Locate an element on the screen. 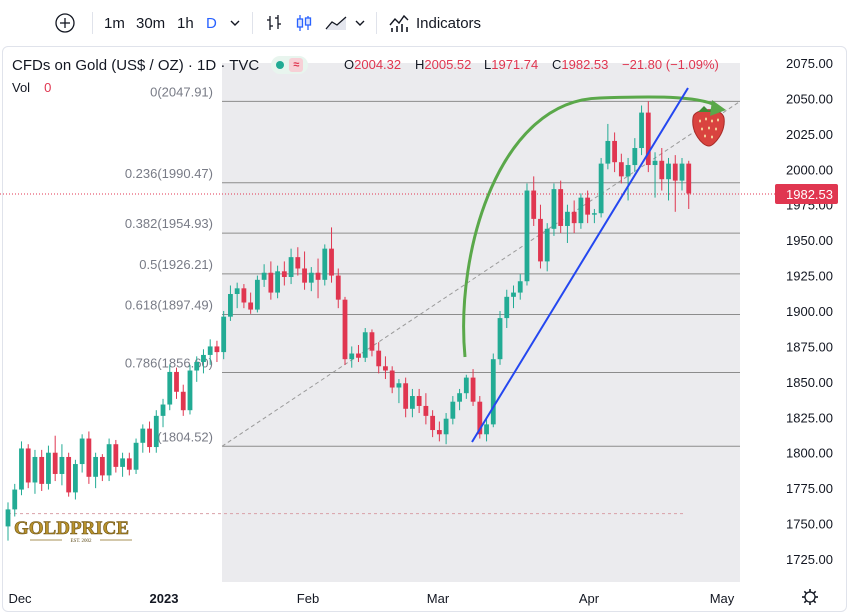 The image size is (850, 613). interval-dropdown-button is located at coordinates (235, 23).